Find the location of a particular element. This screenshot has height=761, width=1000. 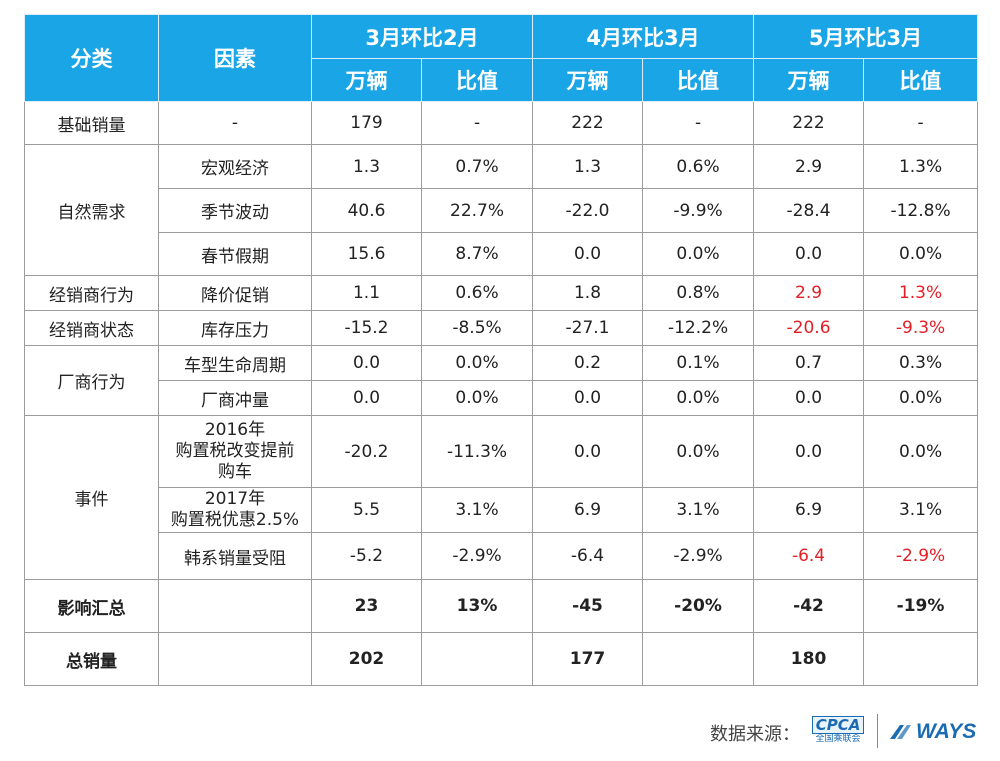

header-row-sub: 万辆 比值 万辆 比值 万辆 比值 is located at coordinates (502, 80).